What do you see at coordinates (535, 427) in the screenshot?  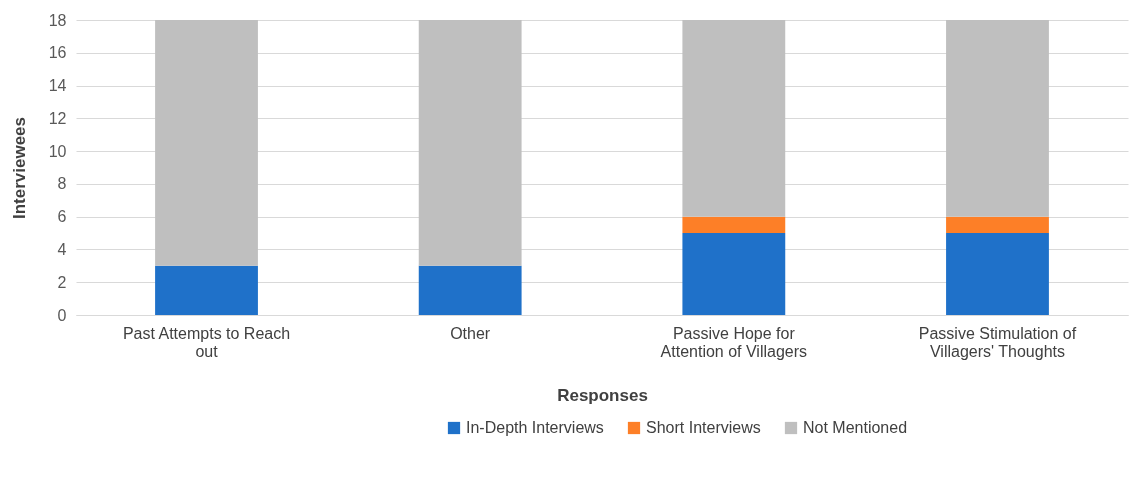 I see `legend-label: In-Depth Interviews` at bounding box center [535, 427].